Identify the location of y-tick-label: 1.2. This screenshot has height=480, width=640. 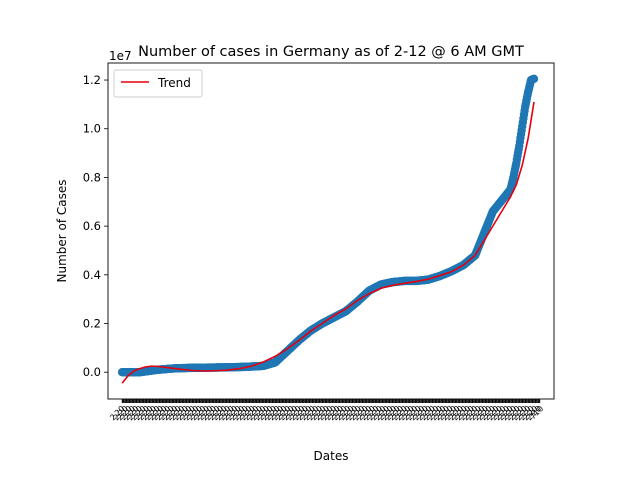
(92, 80).